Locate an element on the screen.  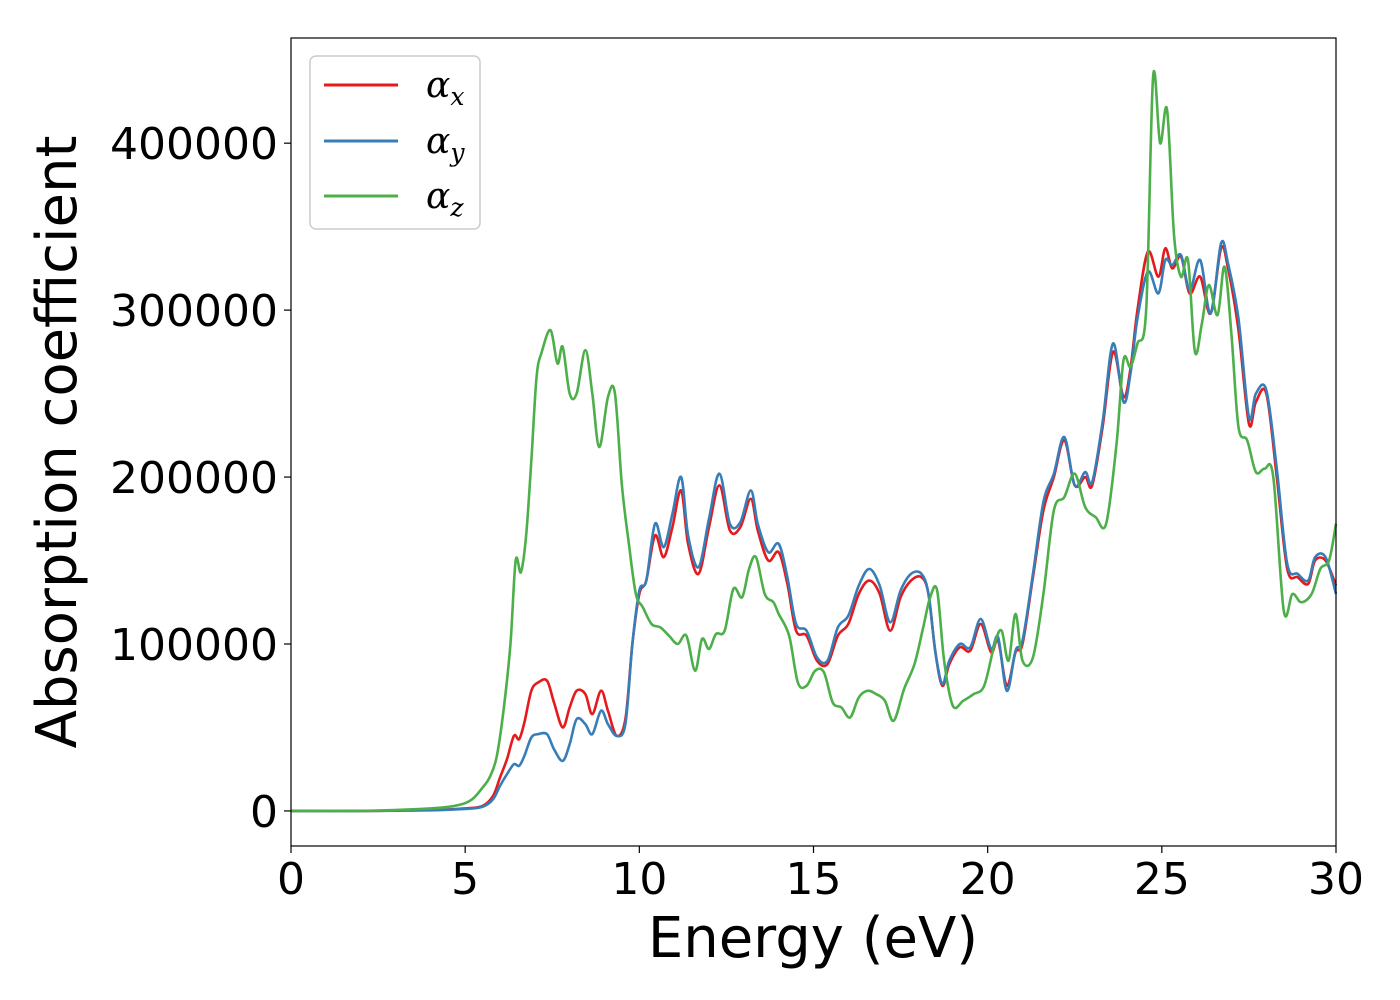
x-axis-ticks: 0 5 10 15 20 25 30 is located at coordinates (820, 875).